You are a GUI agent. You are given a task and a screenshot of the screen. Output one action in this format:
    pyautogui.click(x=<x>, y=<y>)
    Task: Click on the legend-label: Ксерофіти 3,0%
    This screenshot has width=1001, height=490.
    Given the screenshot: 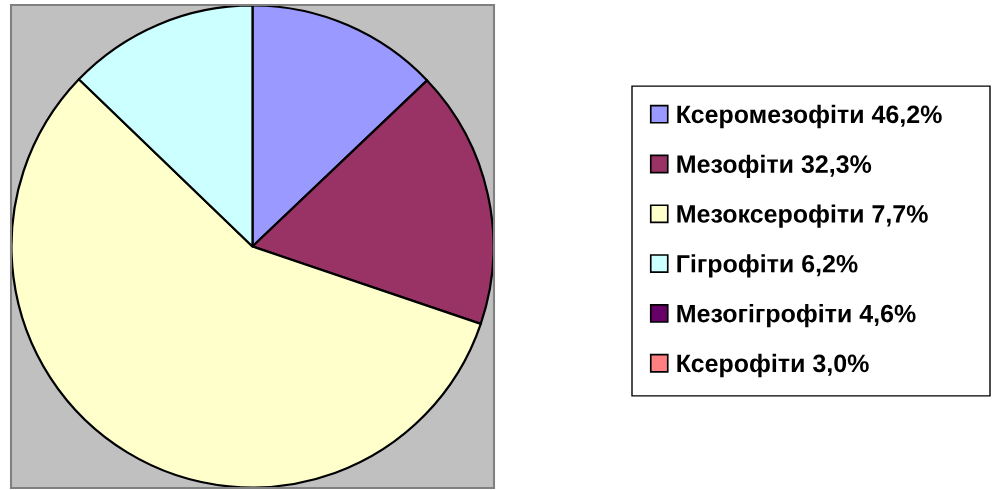 What is the action you would take?
    pyautogui.click(x=773, y=365)
    